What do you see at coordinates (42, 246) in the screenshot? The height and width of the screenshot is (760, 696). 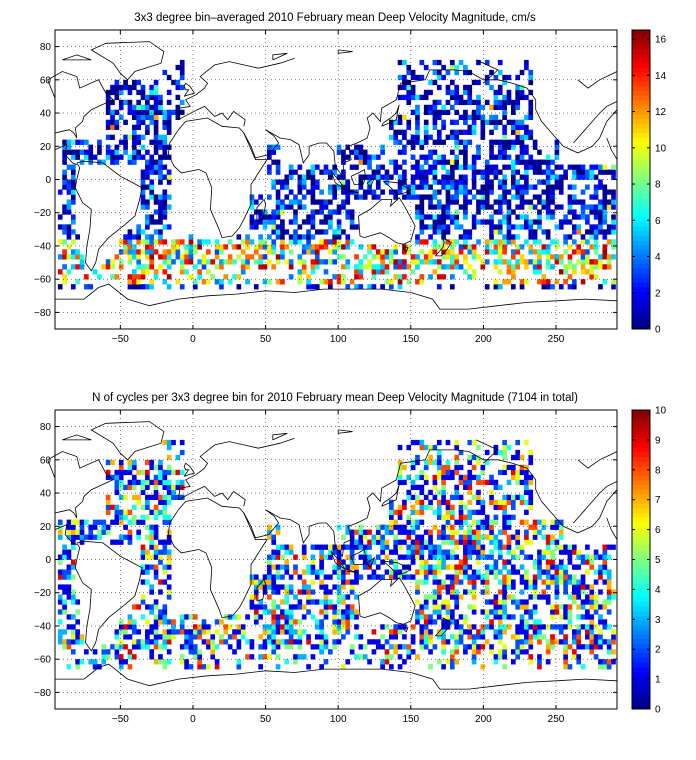 I see `y-tick-label: −40` at bounding box center [42, 246].